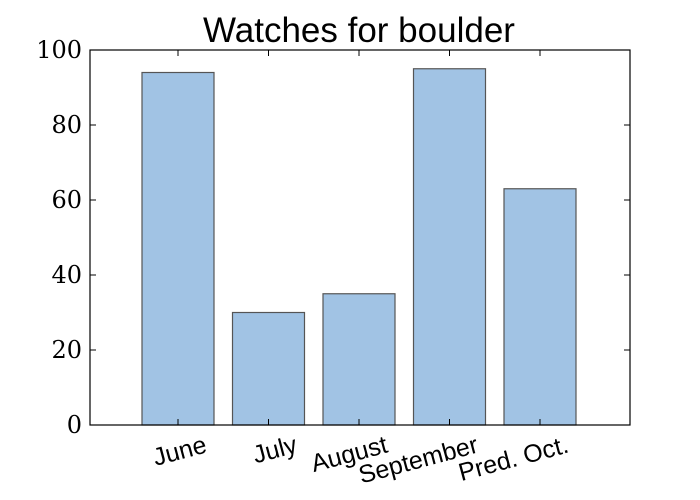 The image size is (700, 500). Describe the element at coordinates (268, 368) in the screenshot. I see `bar-july` at that location.